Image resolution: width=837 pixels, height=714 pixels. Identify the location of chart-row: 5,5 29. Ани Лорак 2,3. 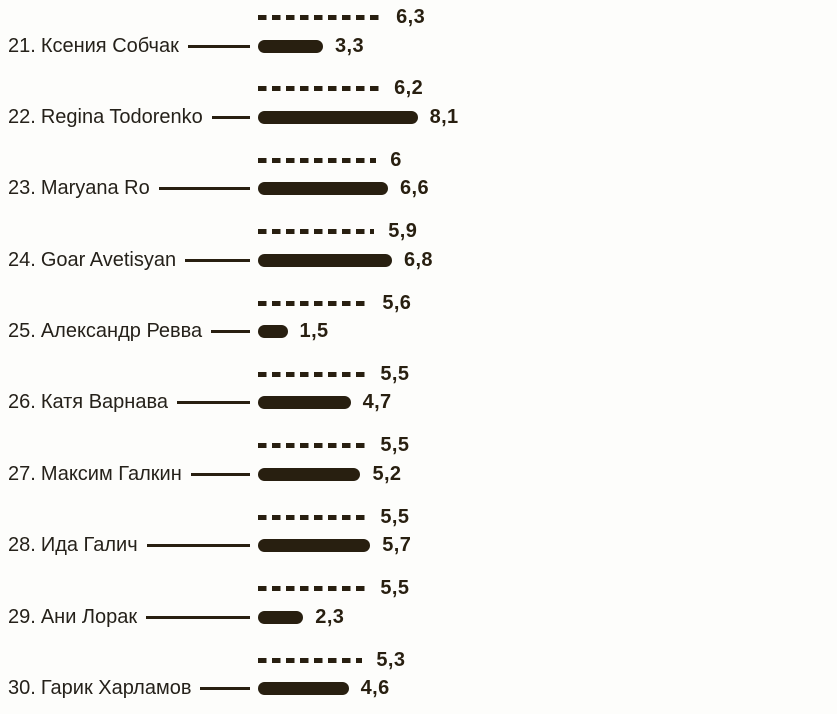
(418, 606).